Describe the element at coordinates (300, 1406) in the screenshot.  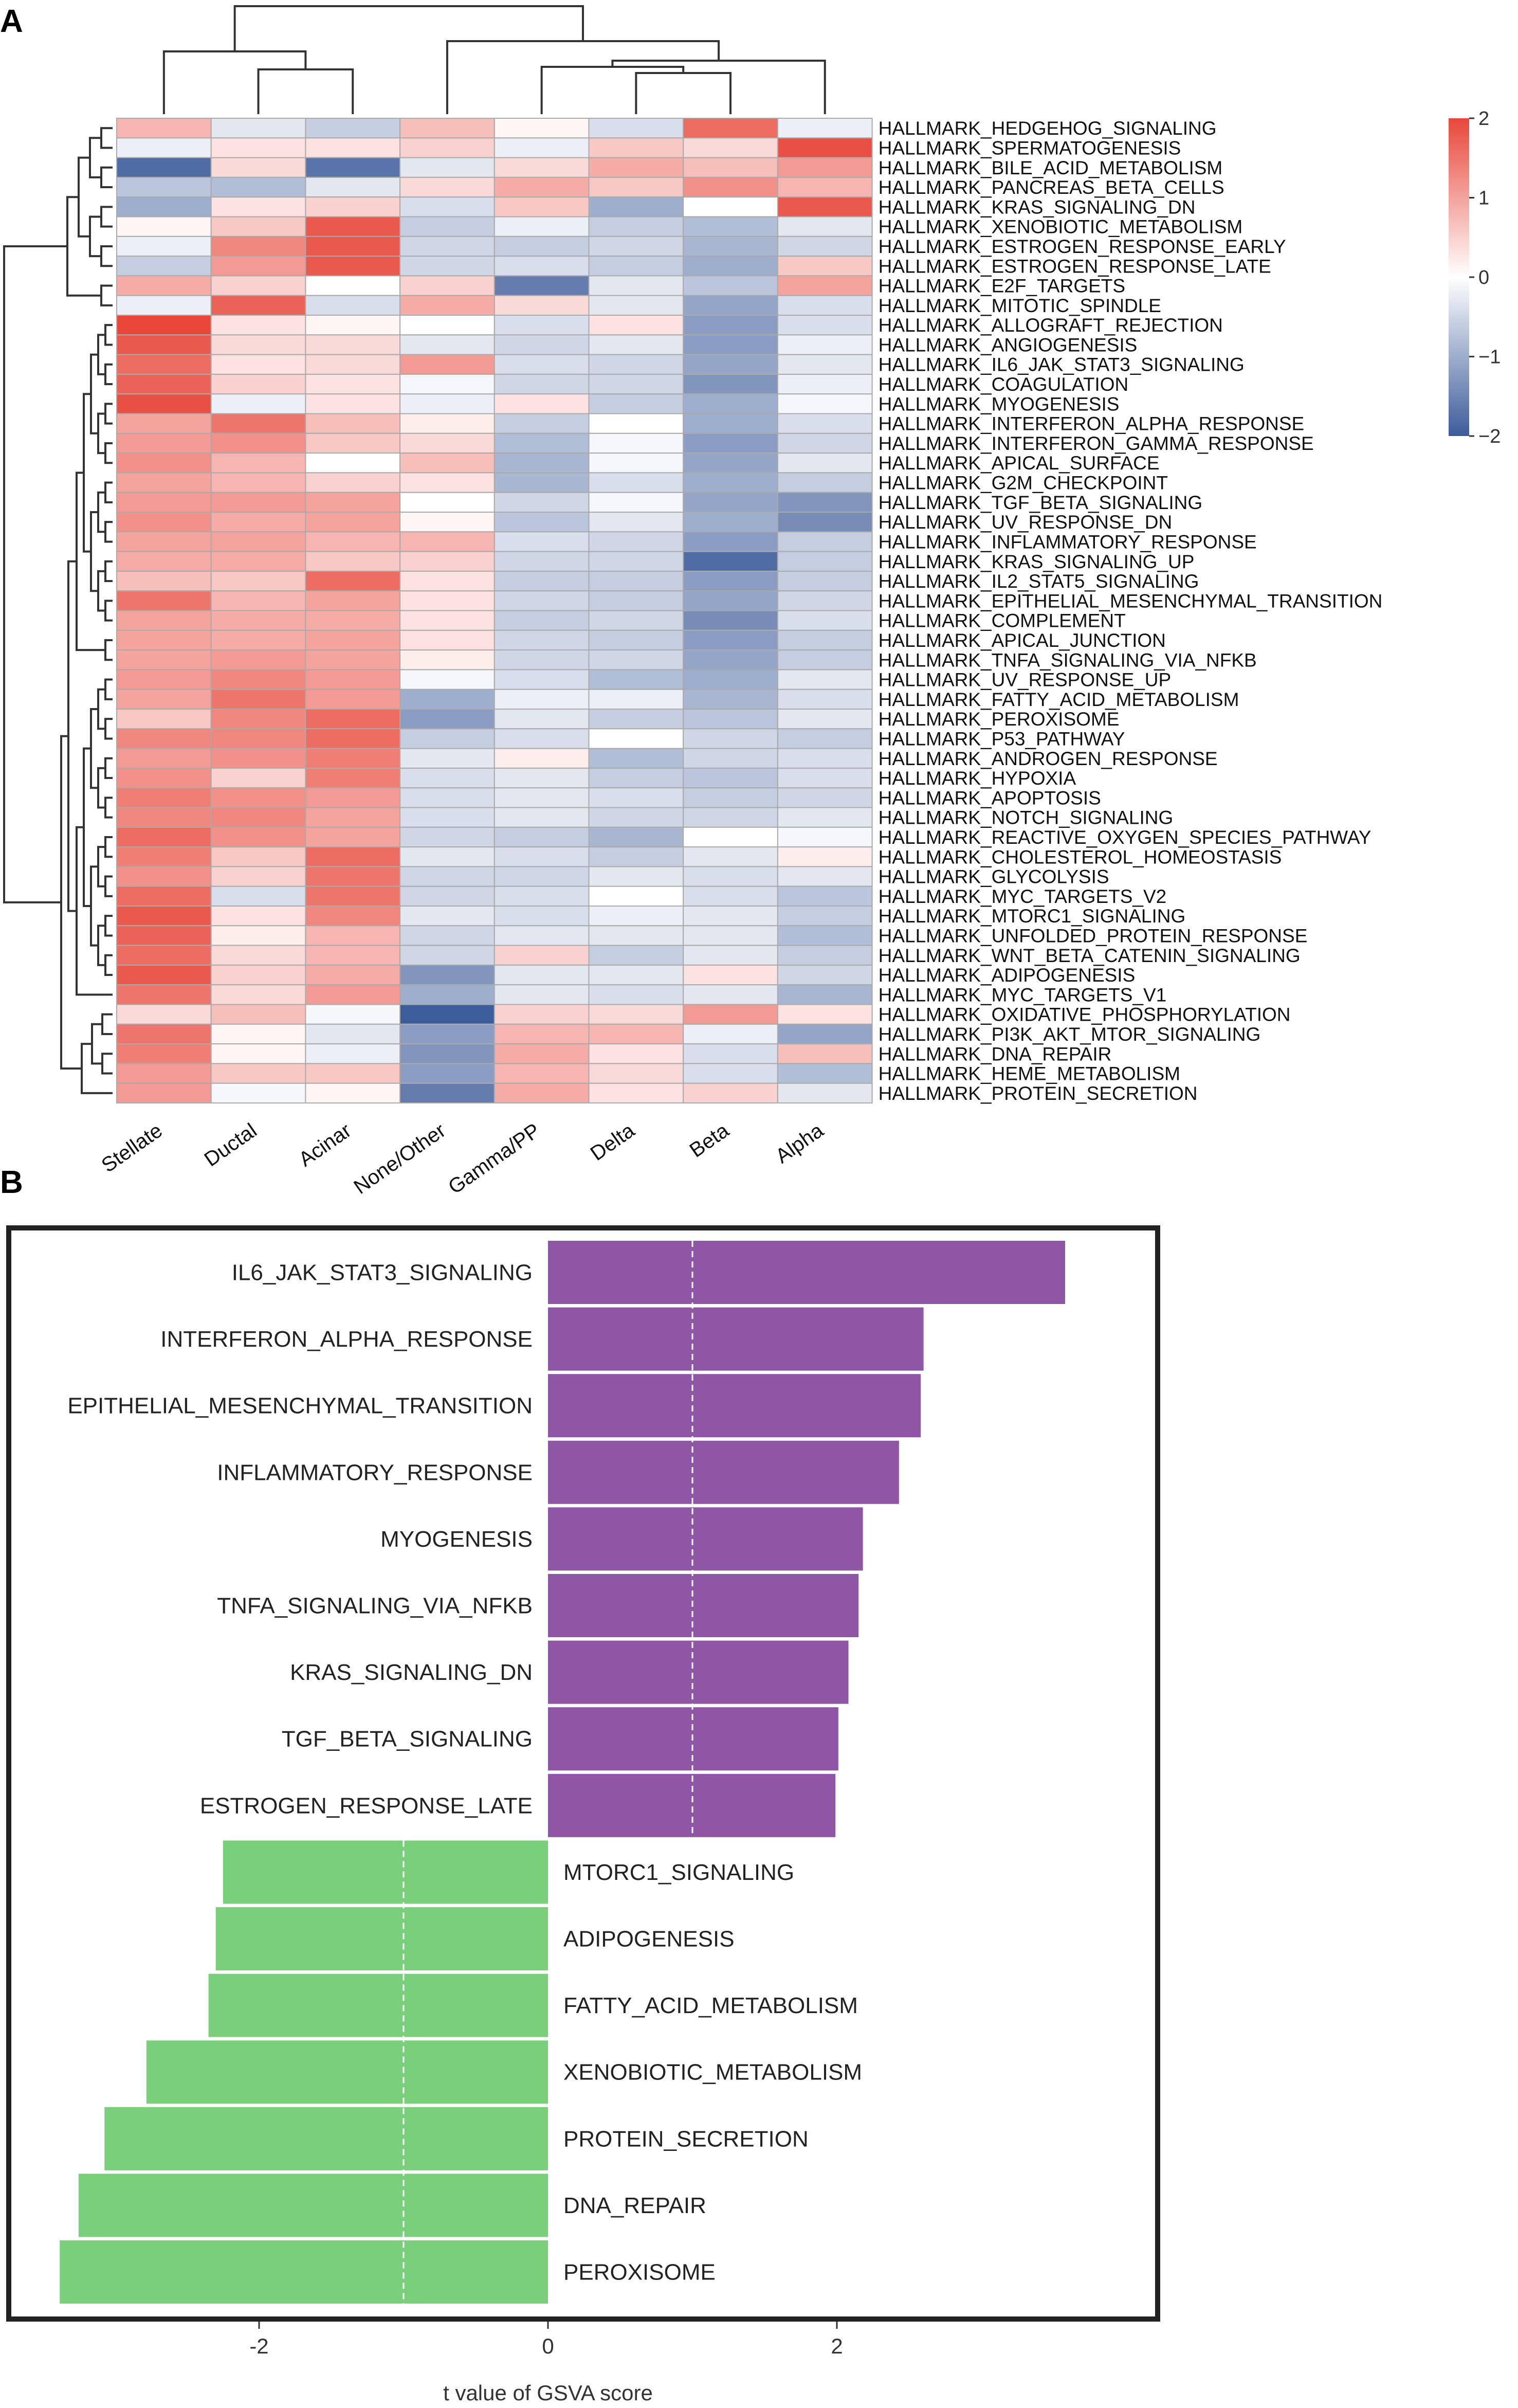
I see `bar-category-label: EPITHELIAL_MESENCHYMAL_TRANSITION` at that location.